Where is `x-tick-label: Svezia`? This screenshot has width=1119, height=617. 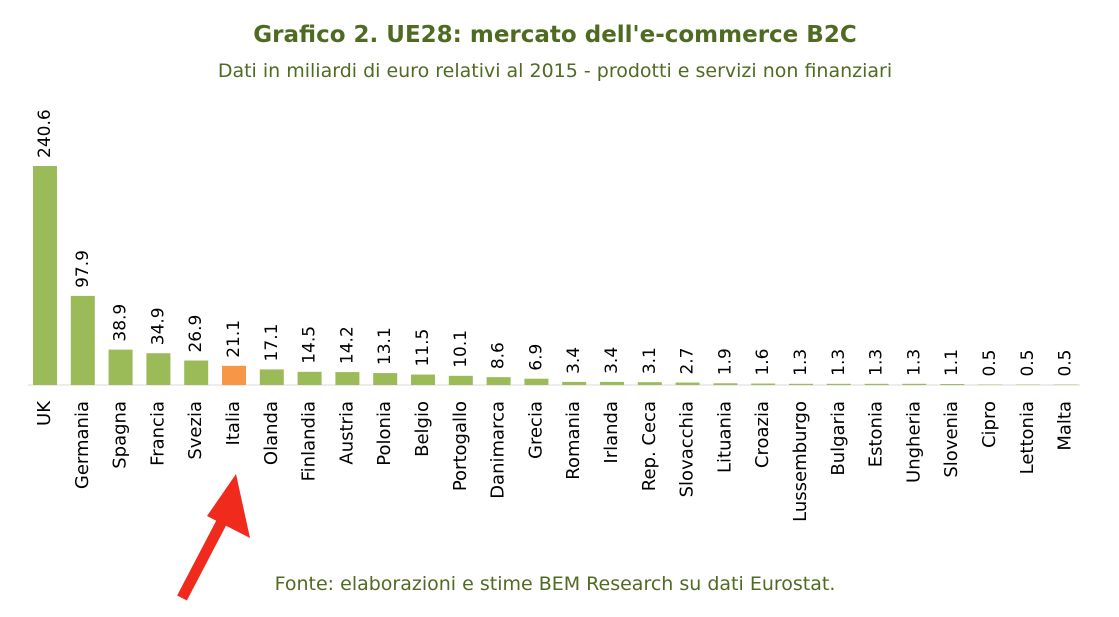
x-tick-label: Svezia is located at coordinates (195, 430).